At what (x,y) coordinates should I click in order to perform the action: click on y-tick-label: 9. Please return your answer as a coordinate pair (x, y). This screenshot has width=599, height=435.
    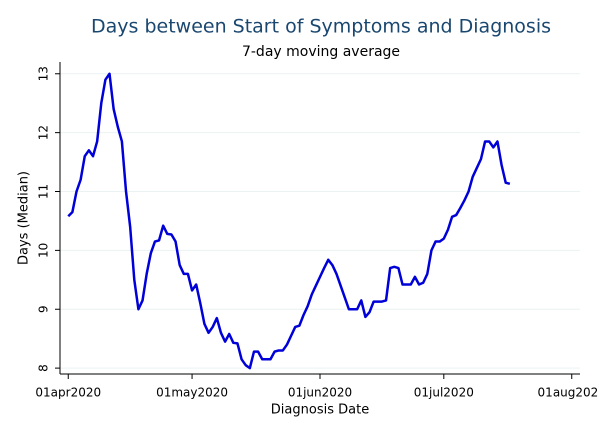
    Looking at the image, I should click on (44, 309).